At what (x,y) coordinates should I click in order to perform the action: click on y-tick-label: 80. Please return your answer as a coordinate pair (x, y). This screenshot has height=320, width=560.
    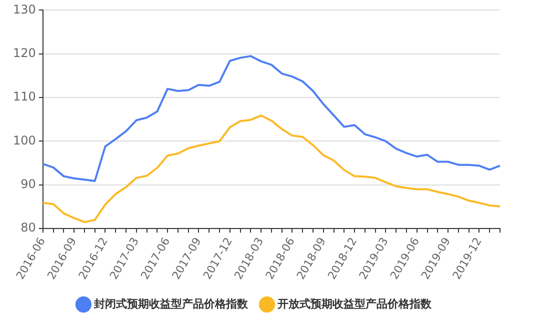
    Looking at the image, I should click on (28, 227).